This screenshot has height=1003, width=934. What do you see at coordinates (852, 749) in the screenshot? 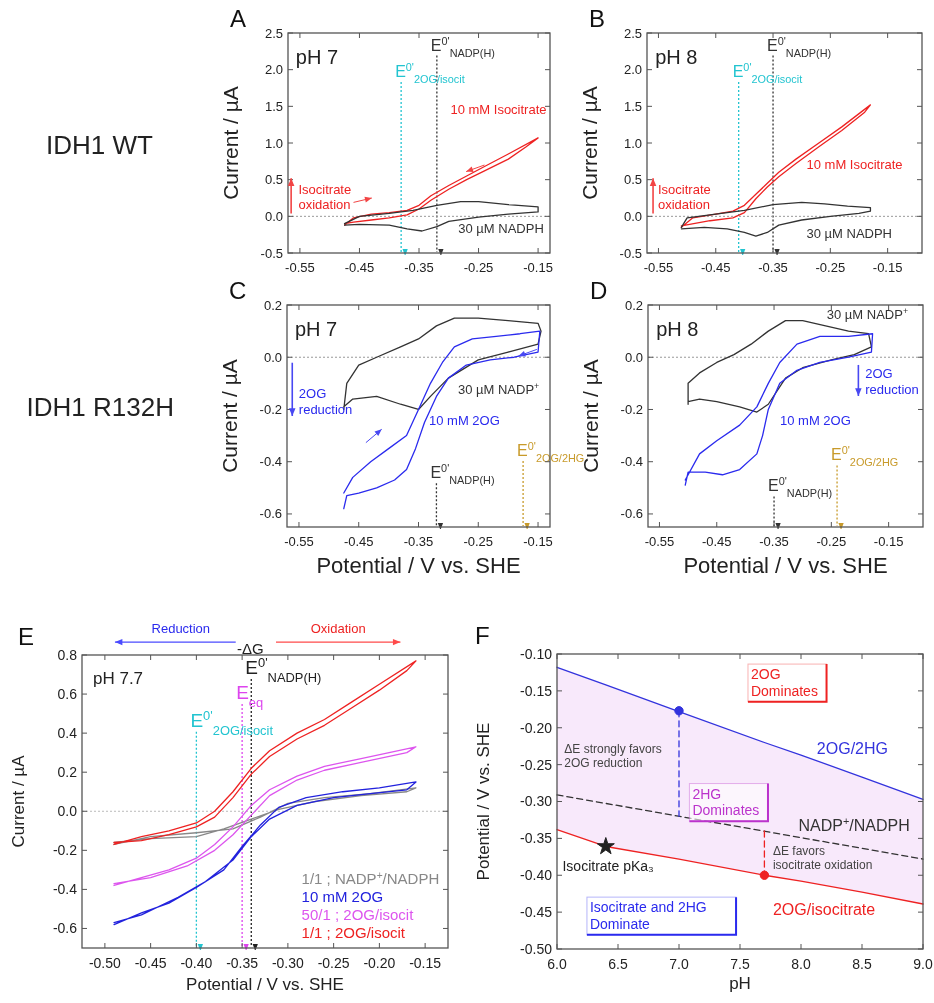
I see `series-label: 2OG/2HG` at bounding box center [852, 749].